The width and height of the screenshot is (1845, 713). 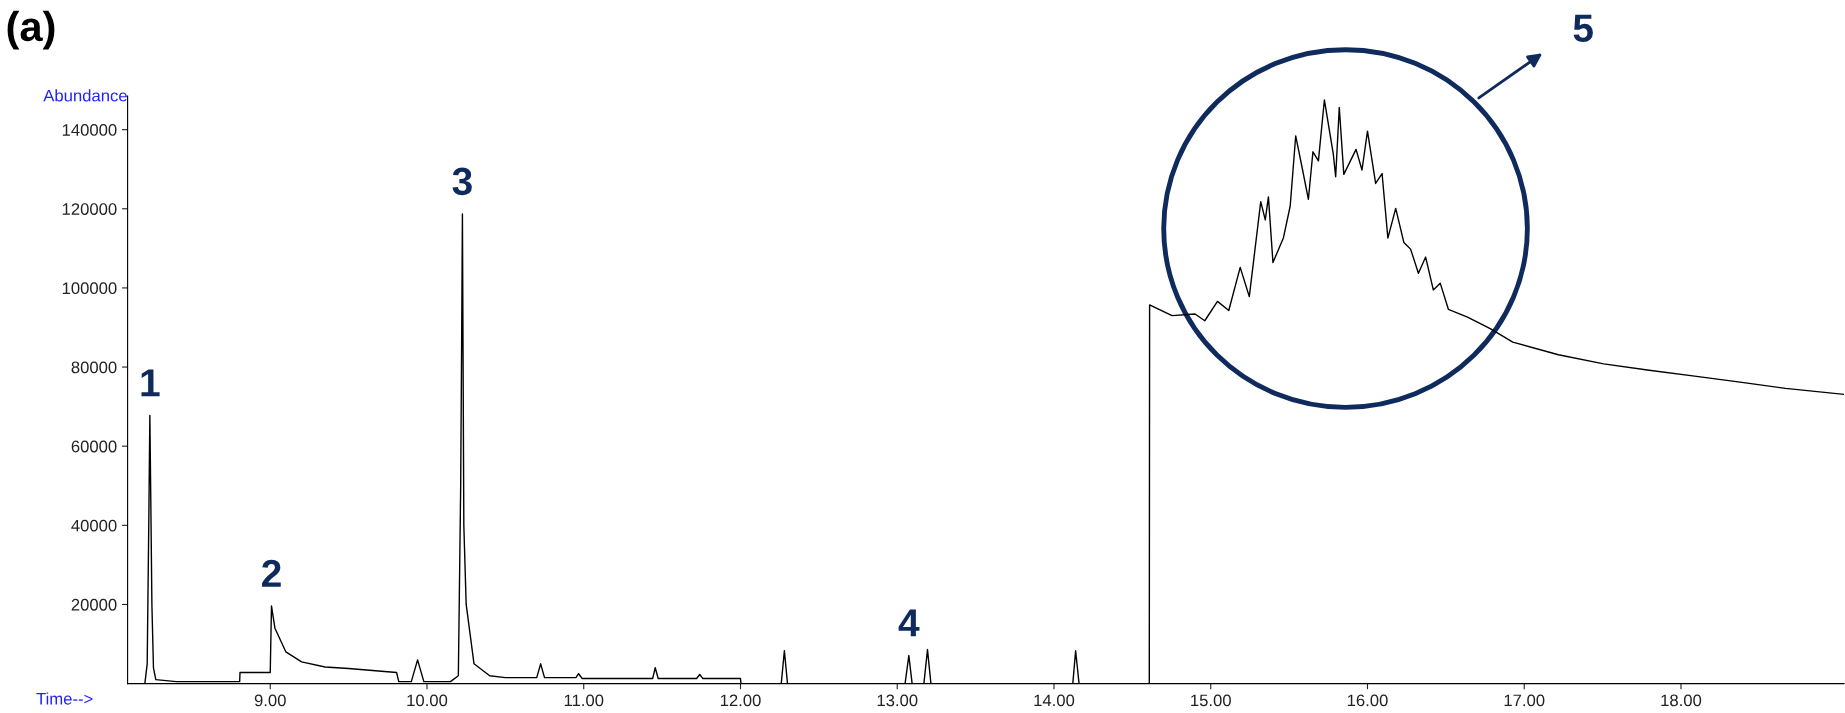 What do you see at coordinates (584, 700) in the screenshot?
I see `x-tick-label: 11.00` at bounding box center [584, 700].